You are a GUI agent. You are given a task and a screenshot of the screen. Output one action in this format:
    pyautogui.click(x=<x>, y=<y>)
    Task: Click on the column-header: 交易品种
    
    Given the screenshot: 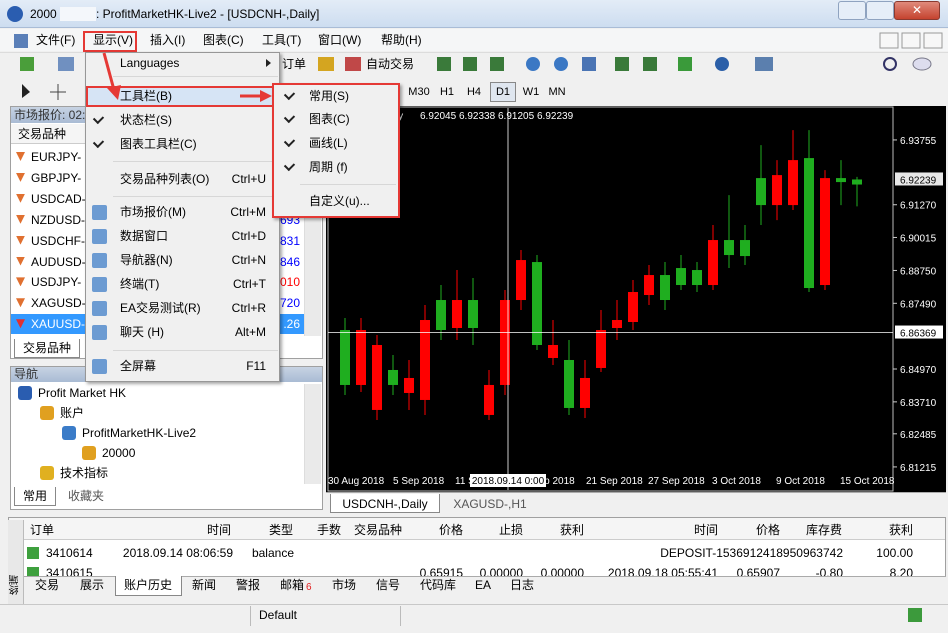 What is the action you would take?
    pyautogui.click(x=42, y=134)
    